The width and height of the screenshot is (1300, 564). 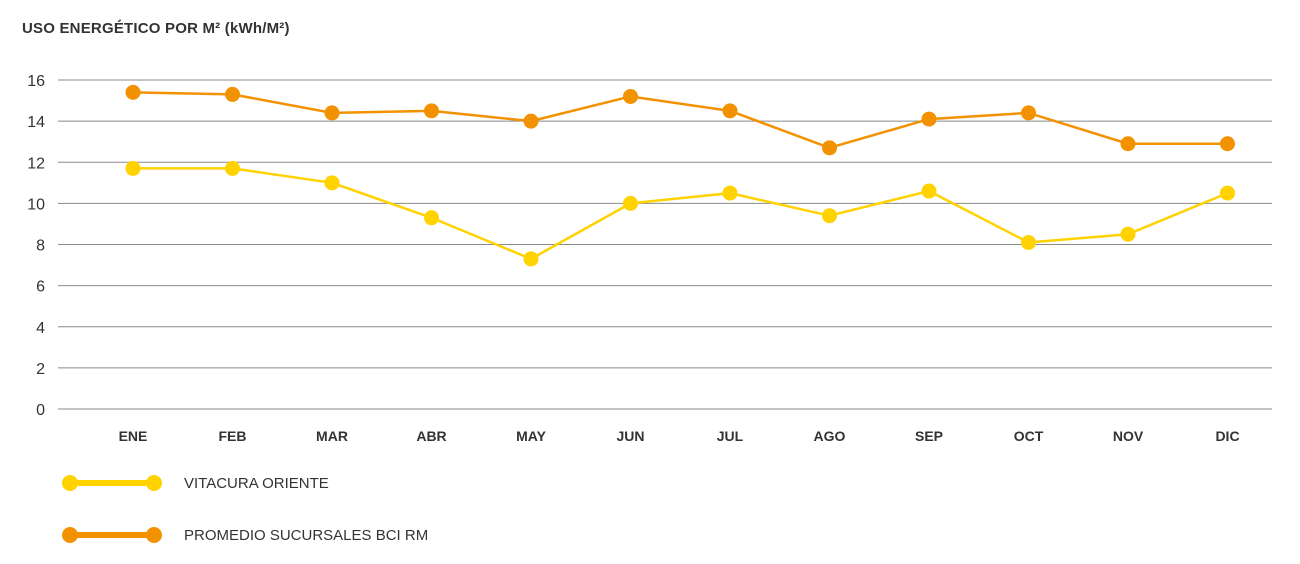 I want to click on y-tick-label: 4, so click(x=40, y=328).